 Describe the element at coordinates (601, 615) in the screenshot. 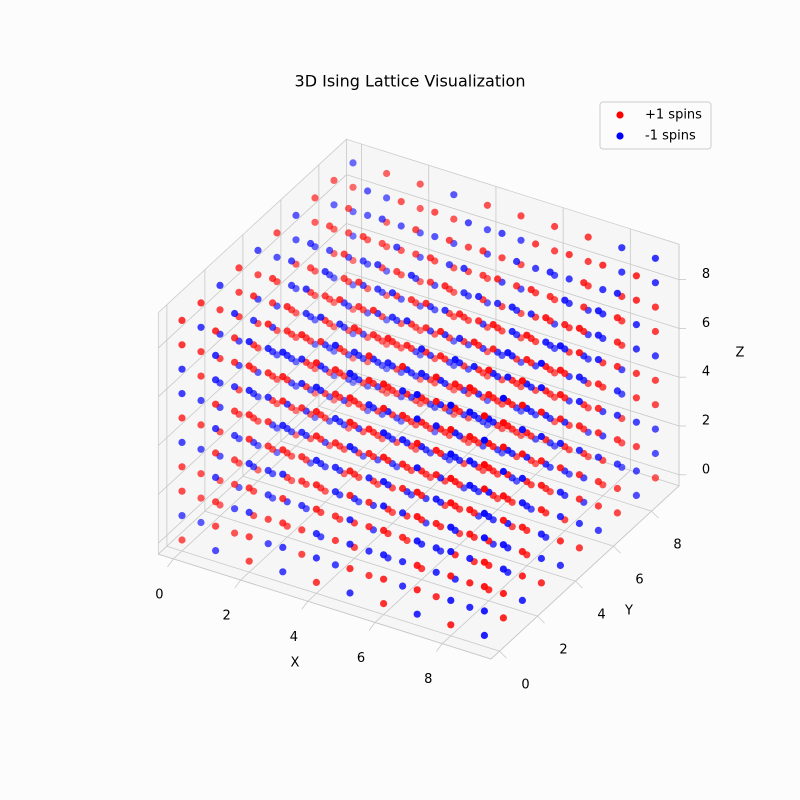

I see `y-tick-label: 4` at that location.